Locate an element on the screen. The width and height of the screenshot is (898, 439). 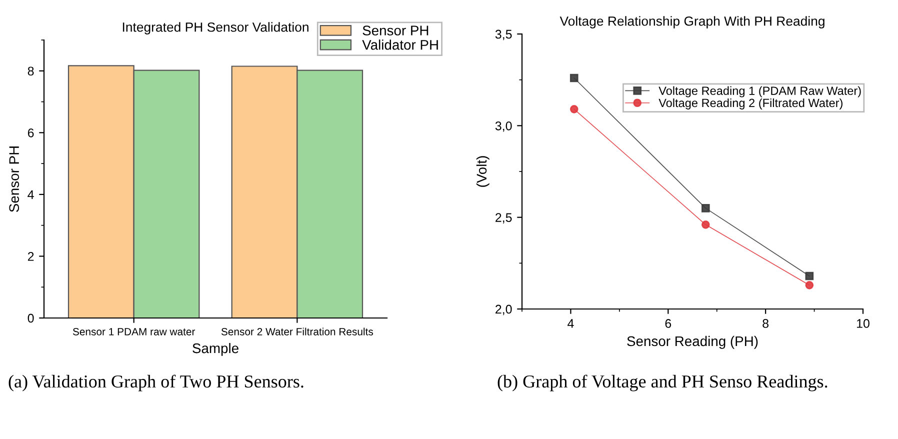
x-tick-label: Sensor 1 PDAM raw water is located at coordinates (134, 332).